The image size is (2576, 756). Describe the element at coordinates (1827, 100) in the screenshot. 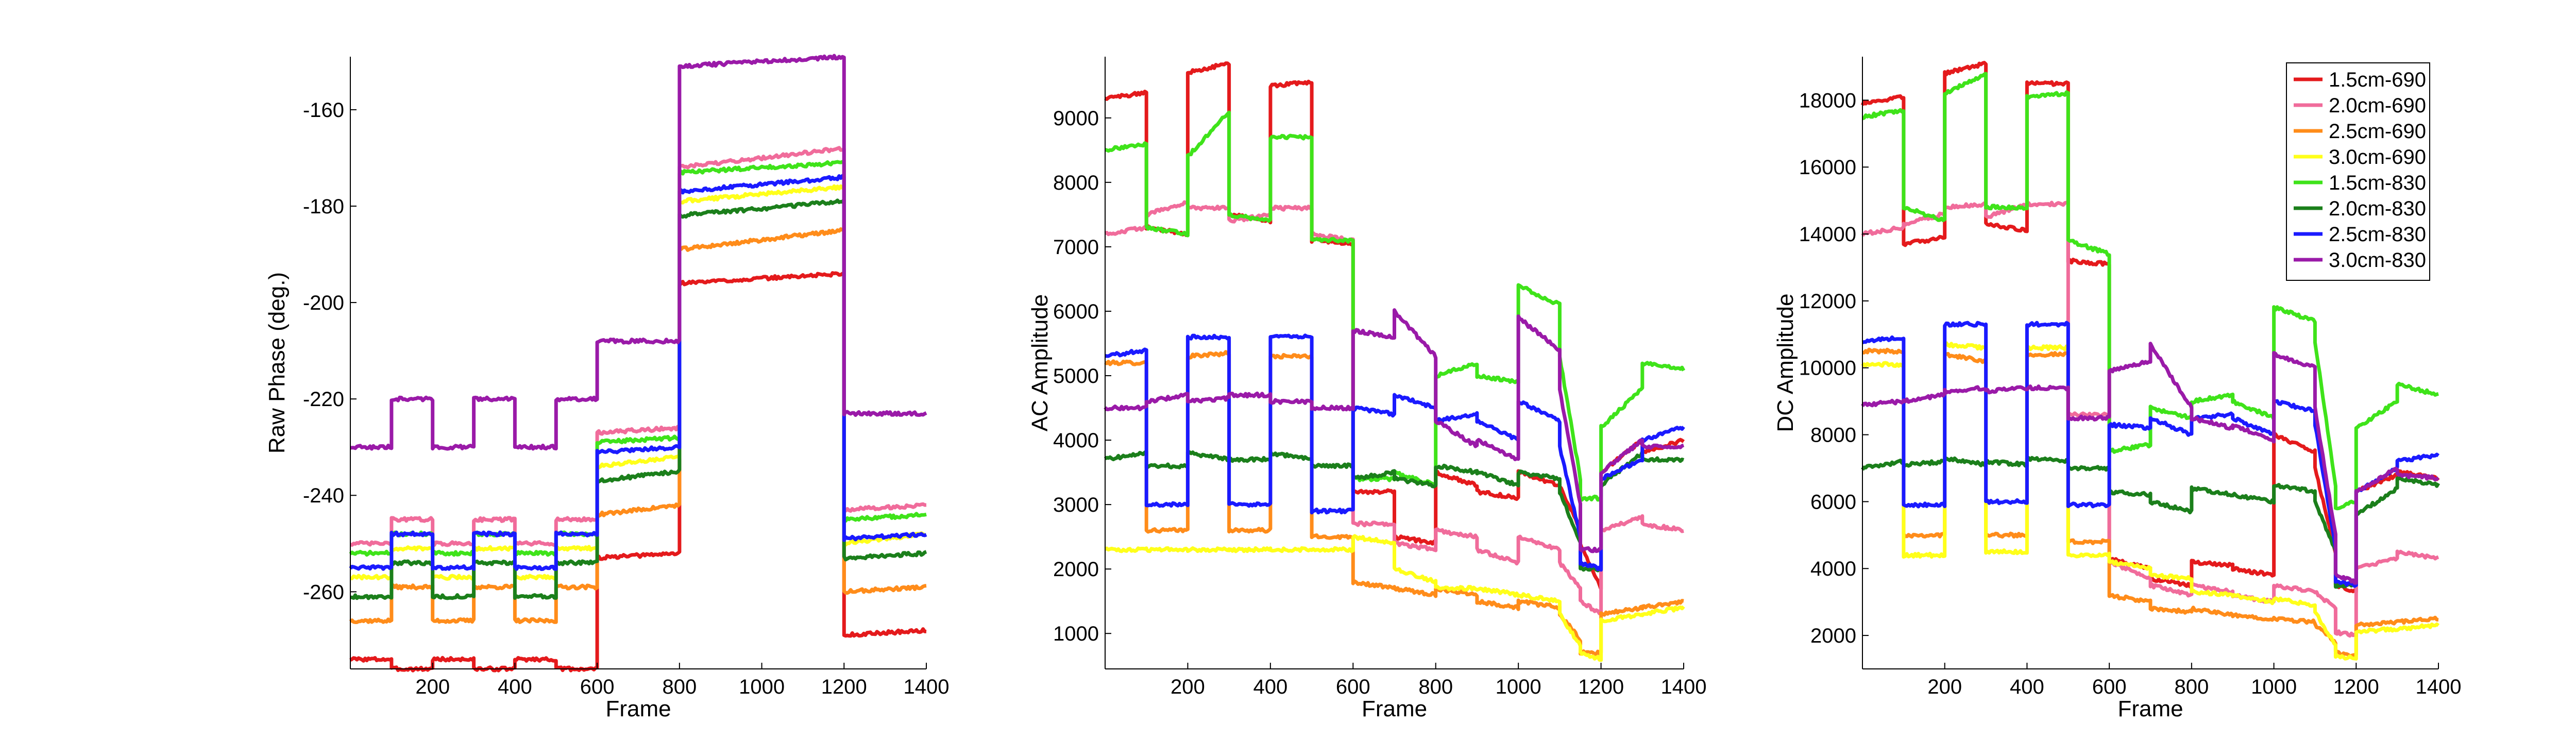

I see `y-tick-label: 18000` at that location.